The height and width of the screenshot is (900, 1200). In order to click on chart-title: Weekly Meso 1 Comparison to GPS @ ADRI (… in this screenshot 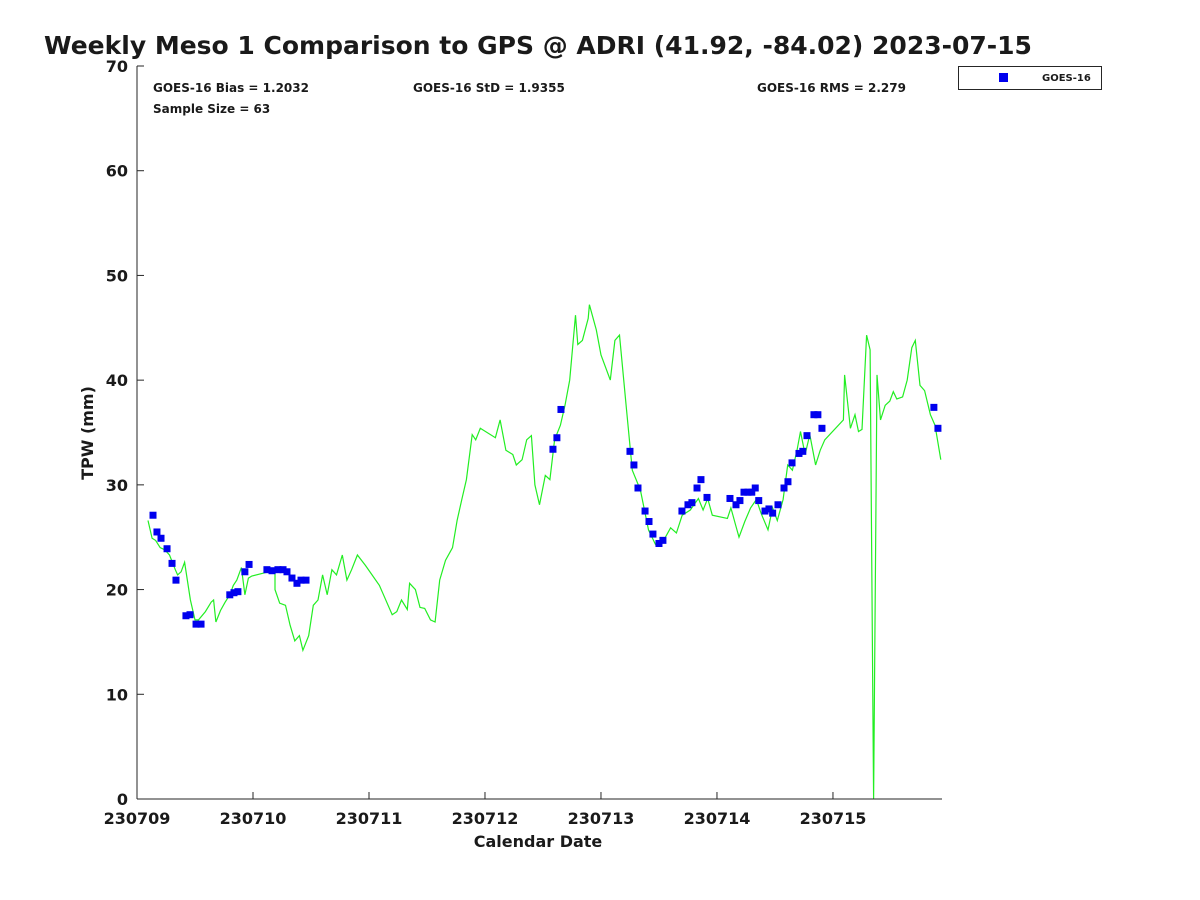, I will do `click(538, 45)`.